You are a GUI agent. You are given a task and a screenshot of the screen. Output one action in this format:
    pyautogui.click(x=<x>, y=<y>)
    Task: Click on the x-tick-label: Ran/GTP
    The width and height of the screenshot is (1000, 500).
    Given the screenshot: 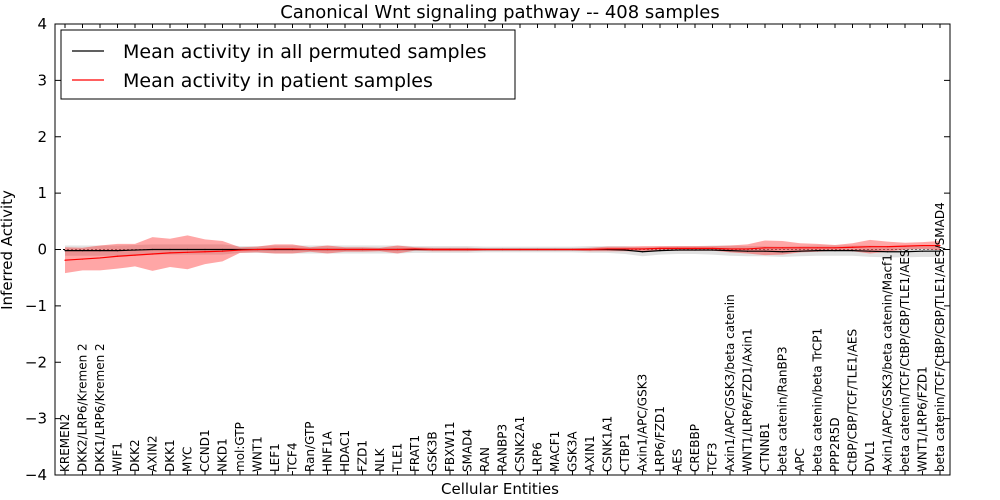 What is the action you would take?
    pyautogui.click(x=310, y=446)
    